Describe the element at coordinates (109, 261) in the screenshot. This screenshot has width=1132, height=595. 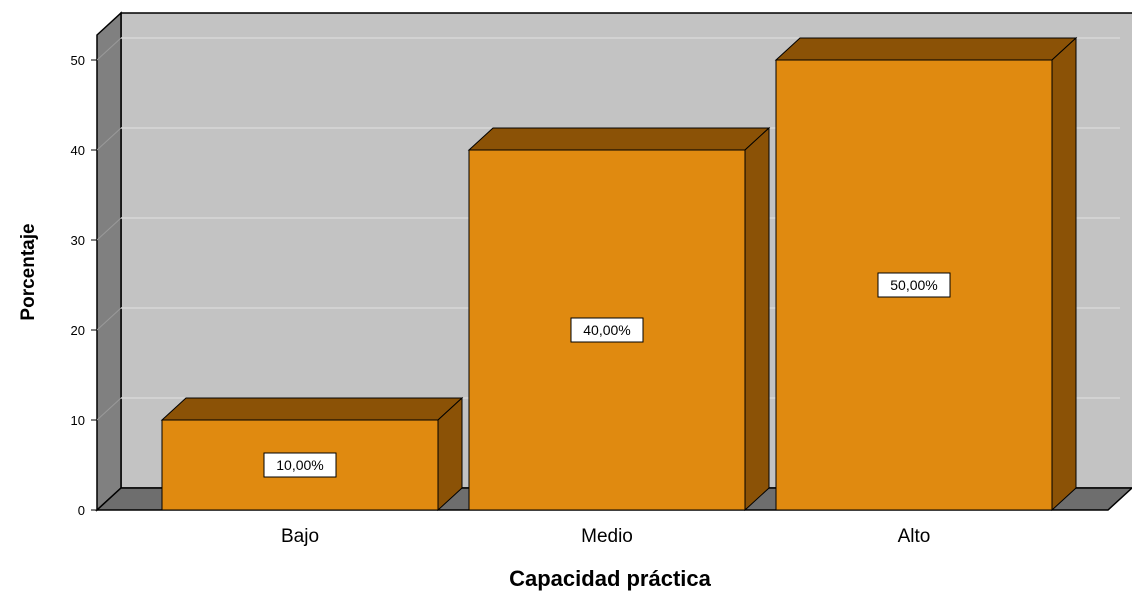
I see `side-wall` at that location.